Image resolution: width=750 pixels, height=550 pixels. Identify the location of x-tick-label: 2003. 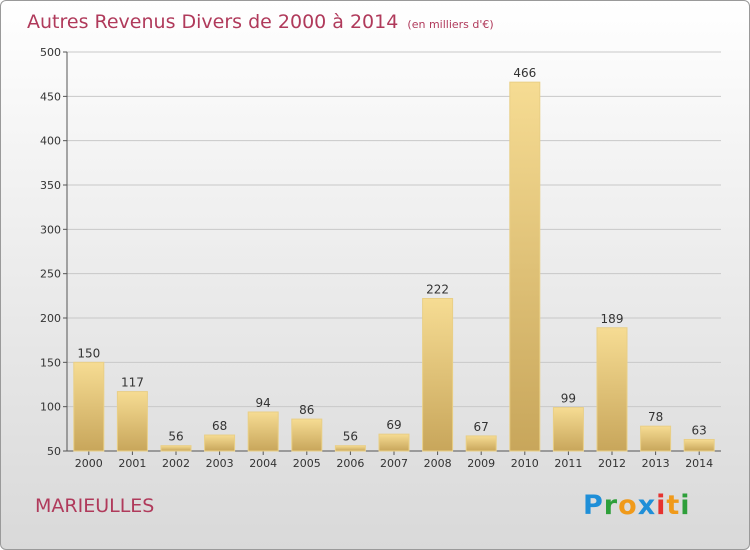
(220, 463).